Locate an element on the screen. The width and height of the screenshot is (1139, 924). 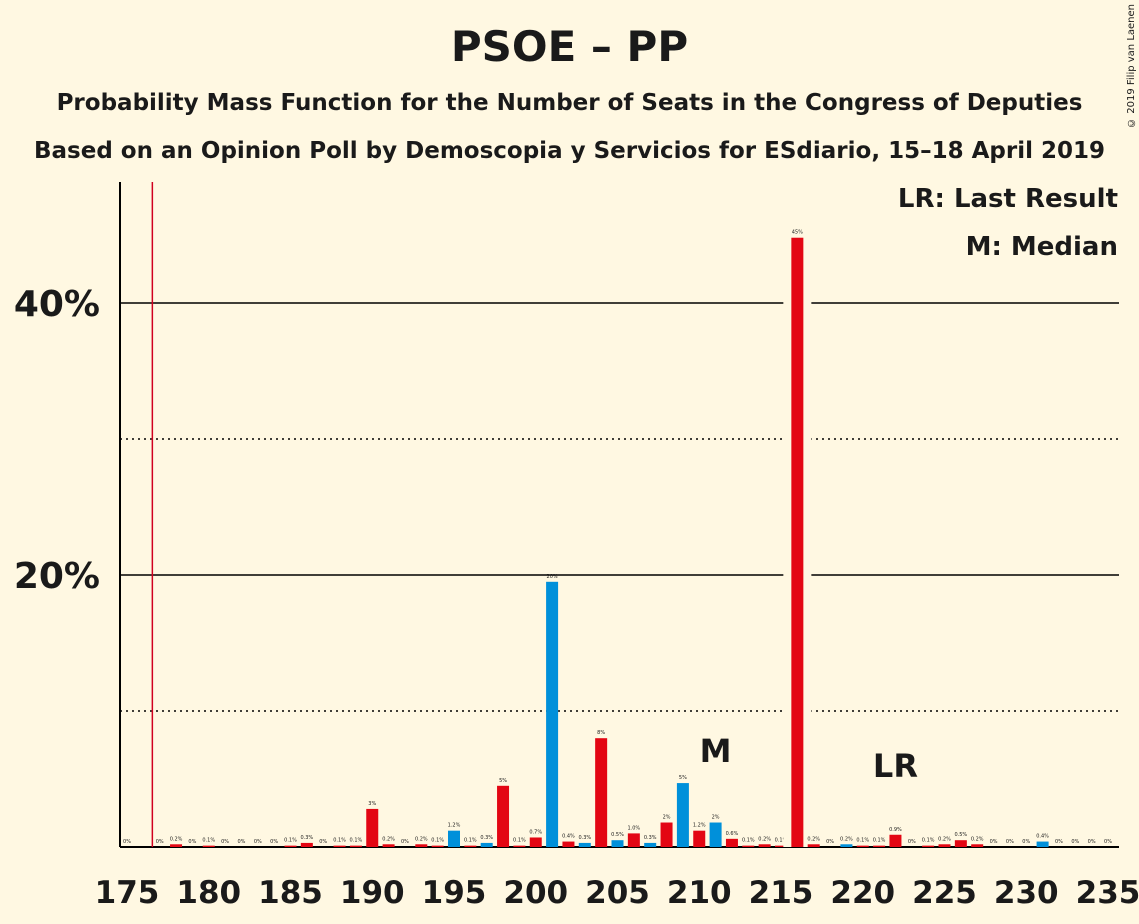
x-tick-label: 185 is located at coordinates (290, 893).